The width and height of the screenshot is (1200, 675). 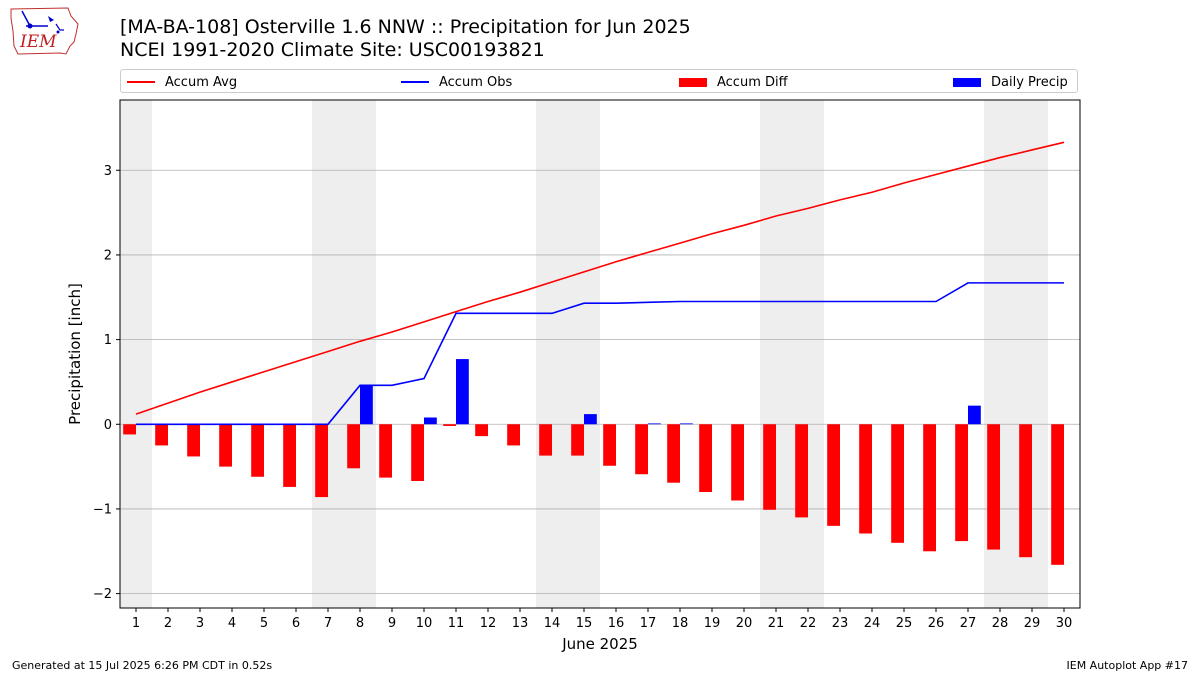 What do you see at coordinates (360, 623) in the screenshot?
I see `x-tick-label-8: 8` at bounding box center [360, 623].